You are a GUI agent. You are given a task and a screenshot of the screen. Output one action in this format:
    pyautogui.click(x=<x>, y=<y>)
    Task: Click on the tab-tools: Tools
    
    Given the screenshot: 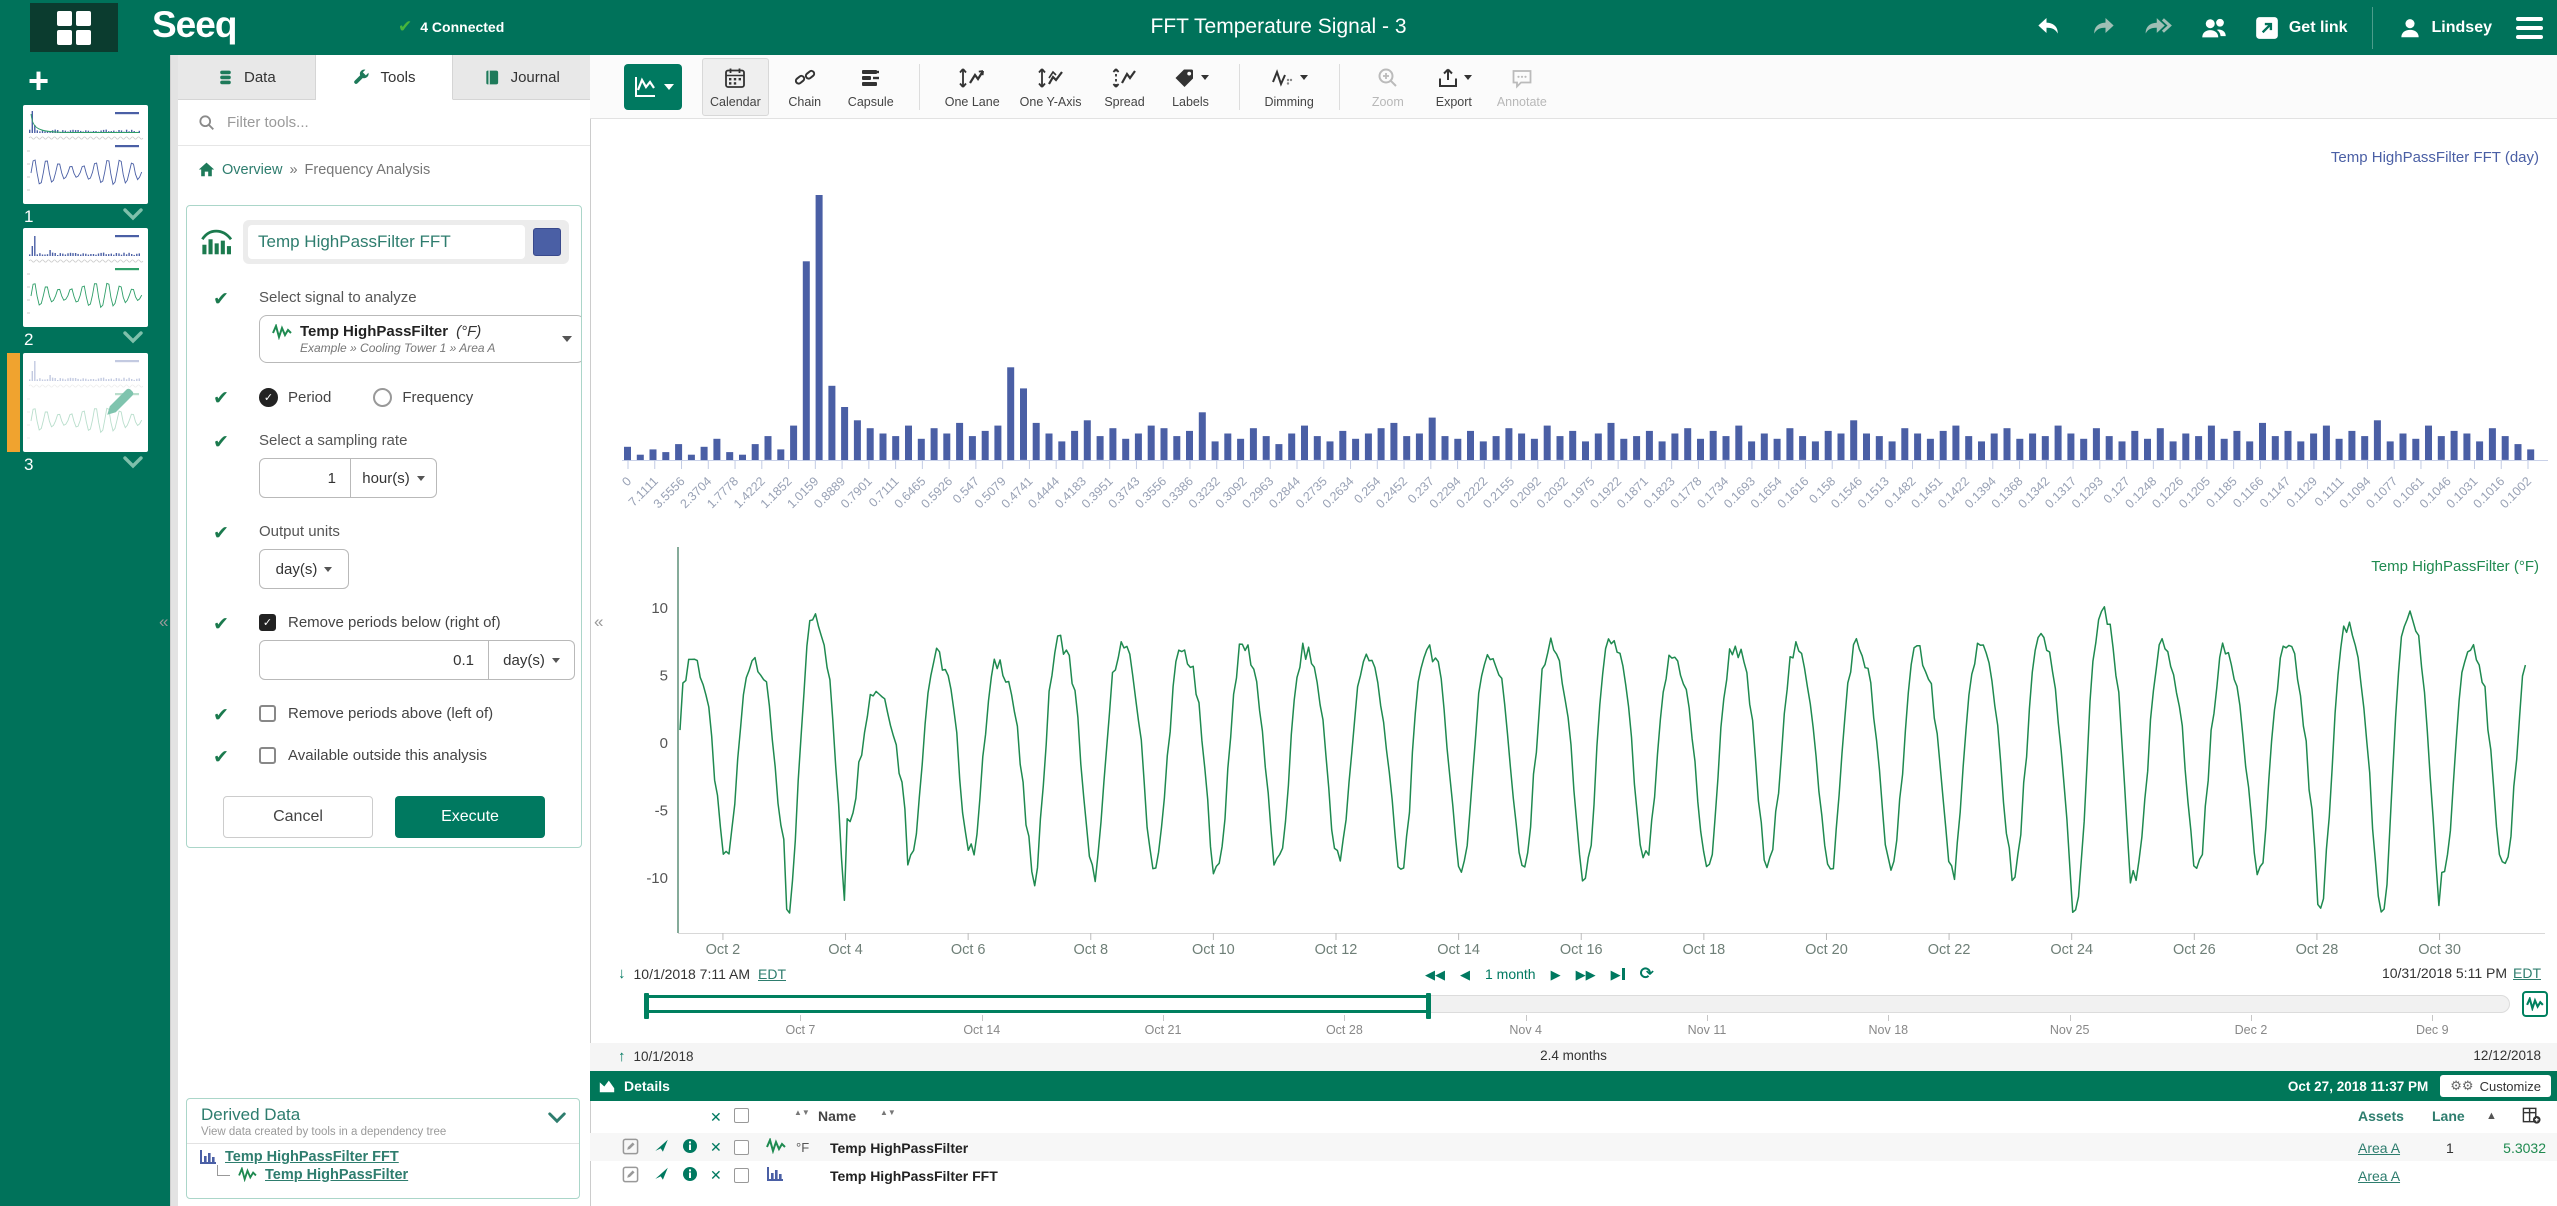 What is the action you would take?
    pyautogui.click(x=384, y=77)
    